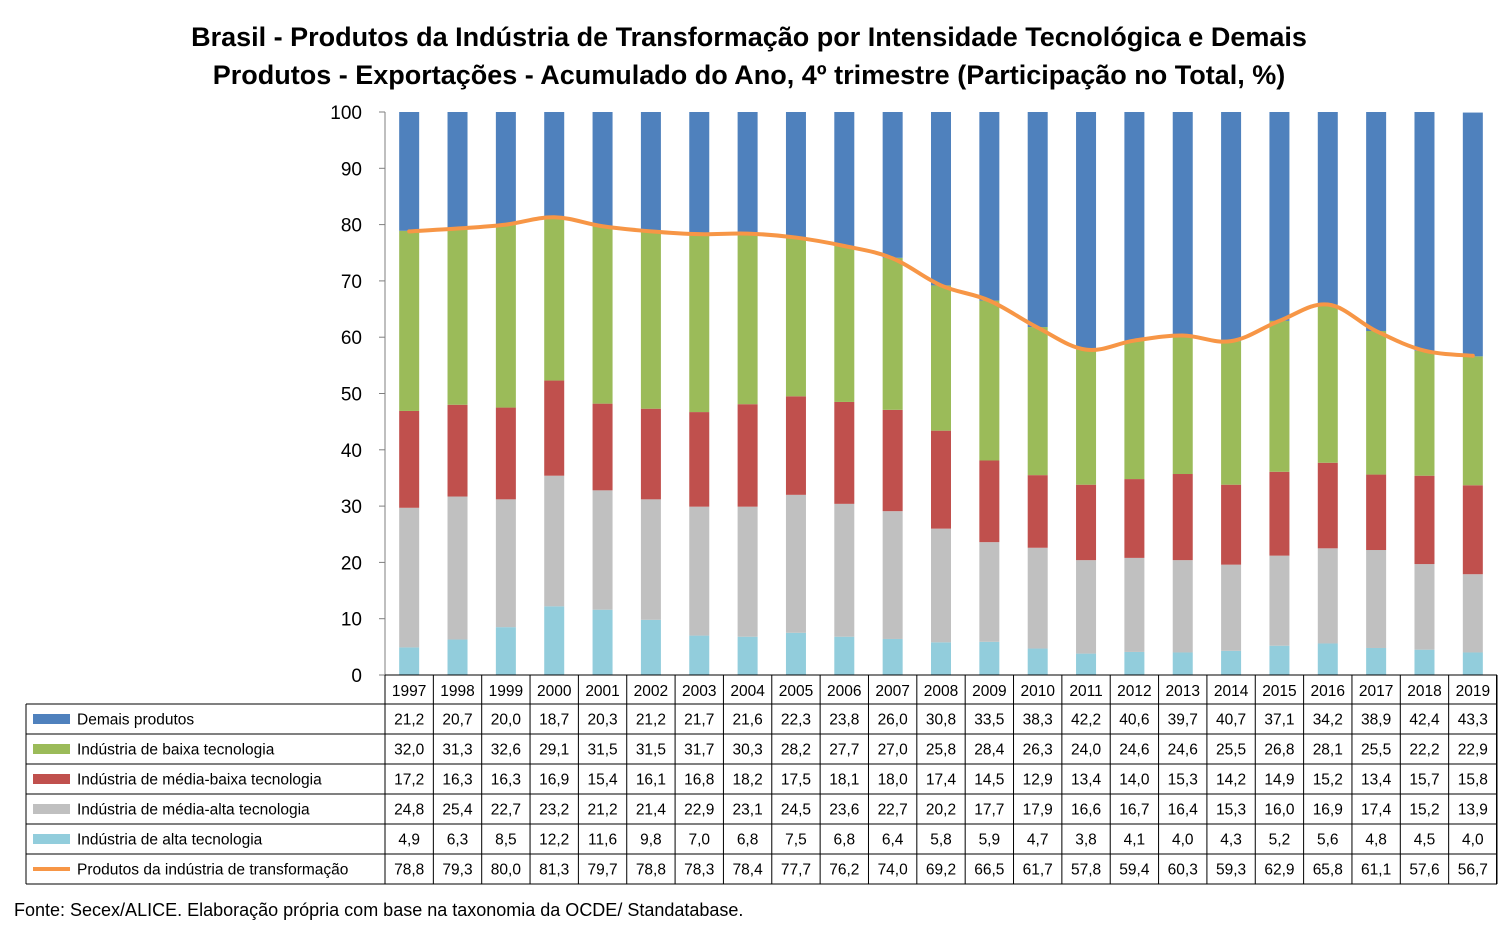 This screenshot has width=1498, height=928. What do you see at coordinates (1231, 780) in the screenshot?
I see `table-value: 14,2` at bounding box center [1231, 780].